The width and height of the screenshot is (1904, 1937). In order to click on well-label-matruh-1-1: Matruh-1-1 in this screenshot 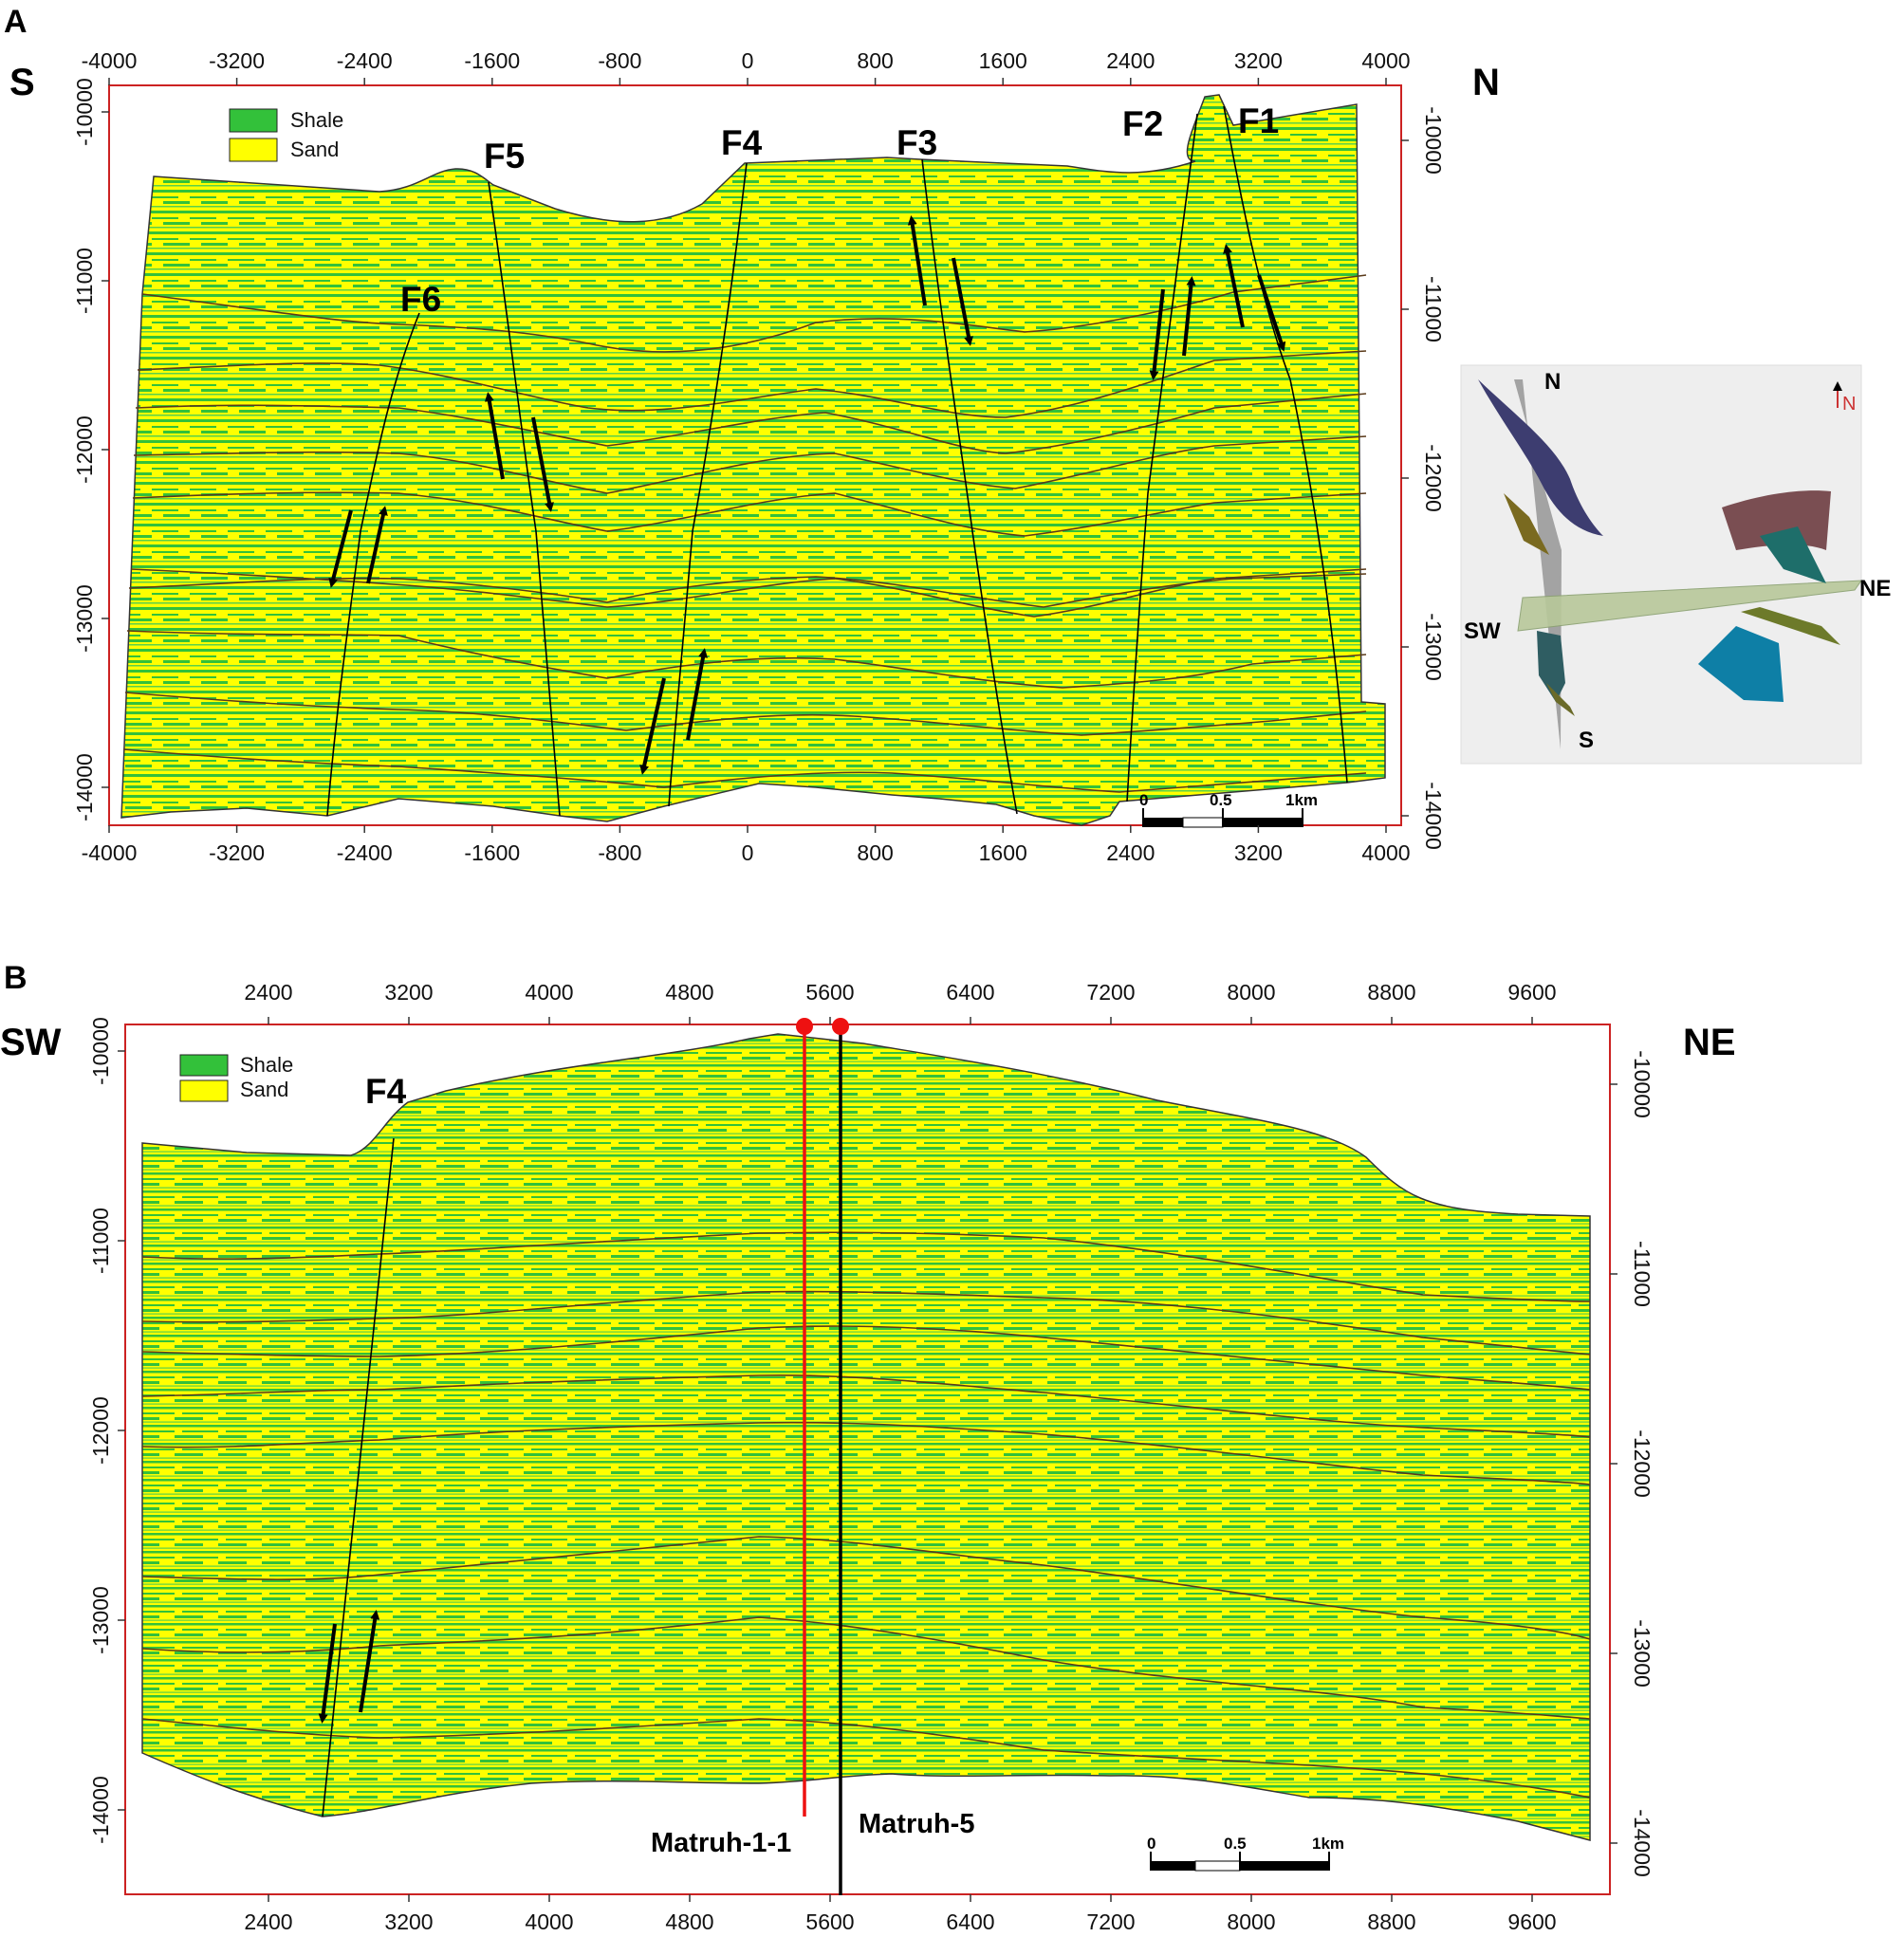, I will do `click(721, 1843)`.